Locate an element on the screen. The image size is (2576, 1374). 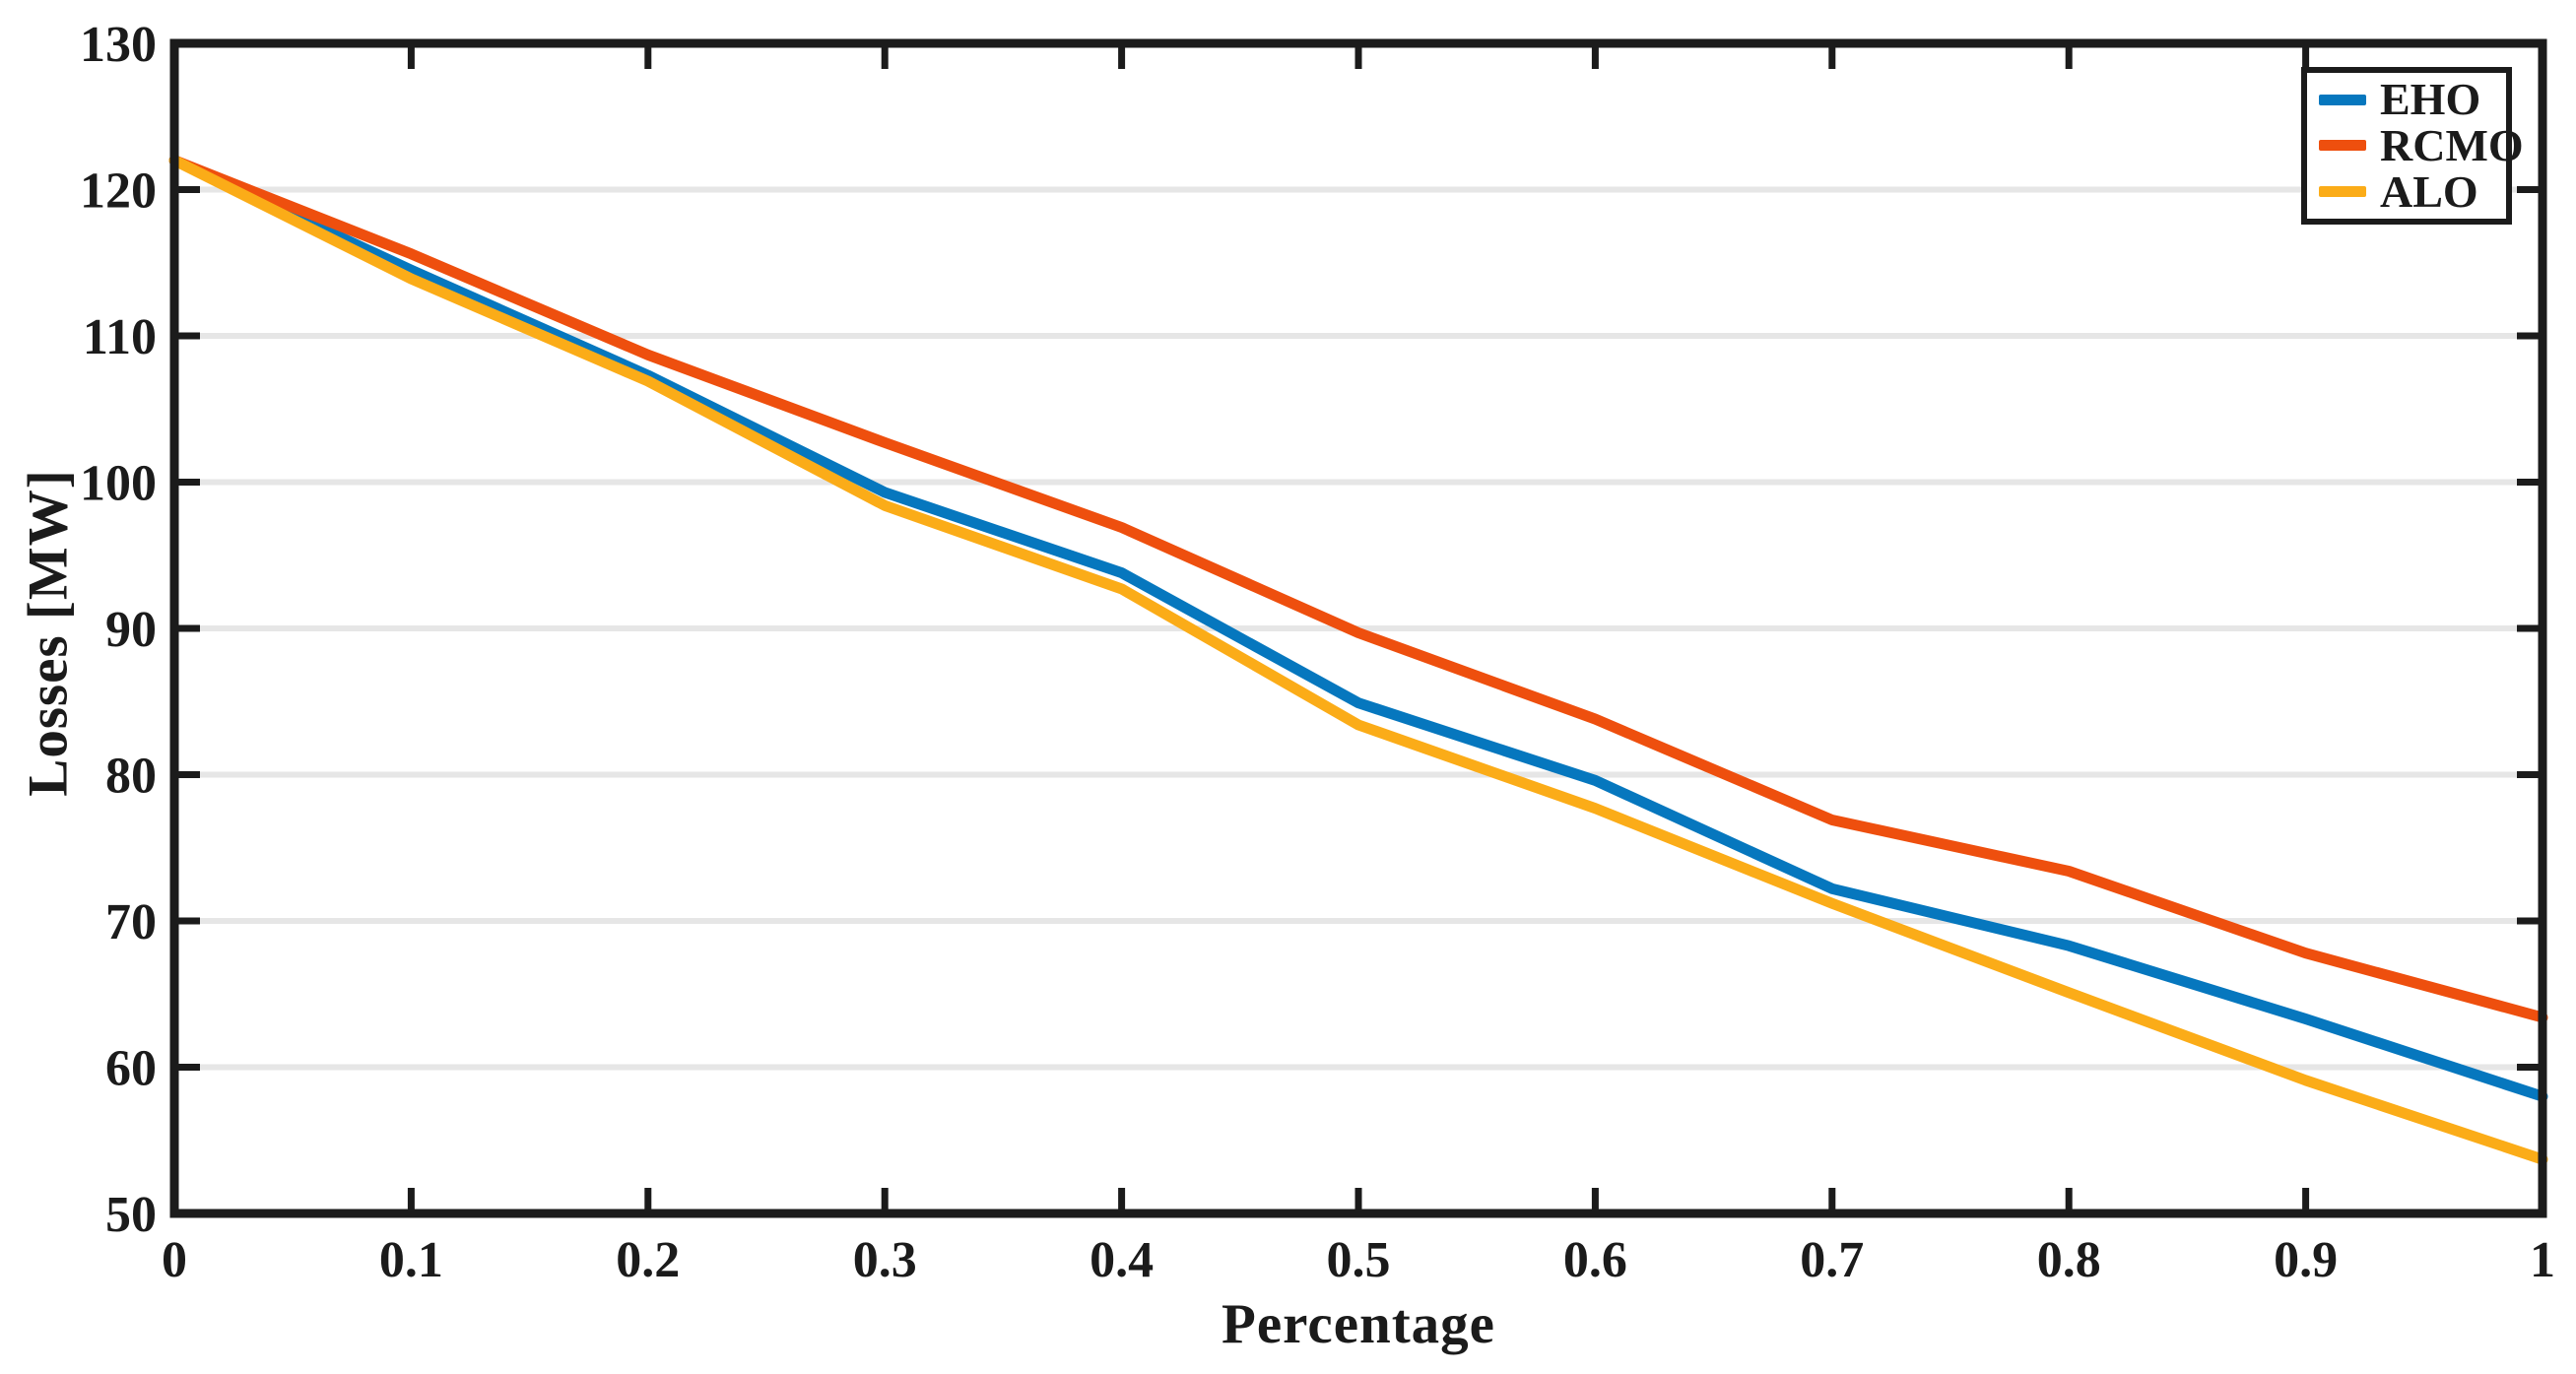
x-axis-label: Percentage is located at coordinates (1359, 1324).